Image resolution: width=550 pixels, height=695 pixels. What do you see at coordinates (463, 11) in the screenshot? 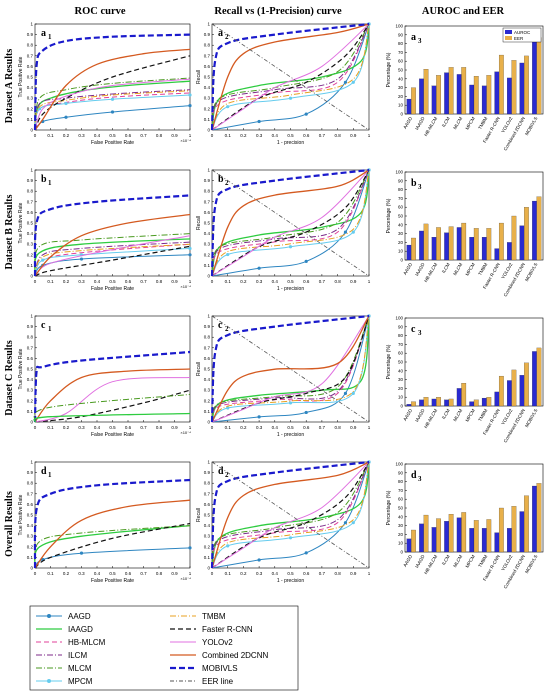
I see `column-title: AUROC and EER` at bounding box center [463, 11].